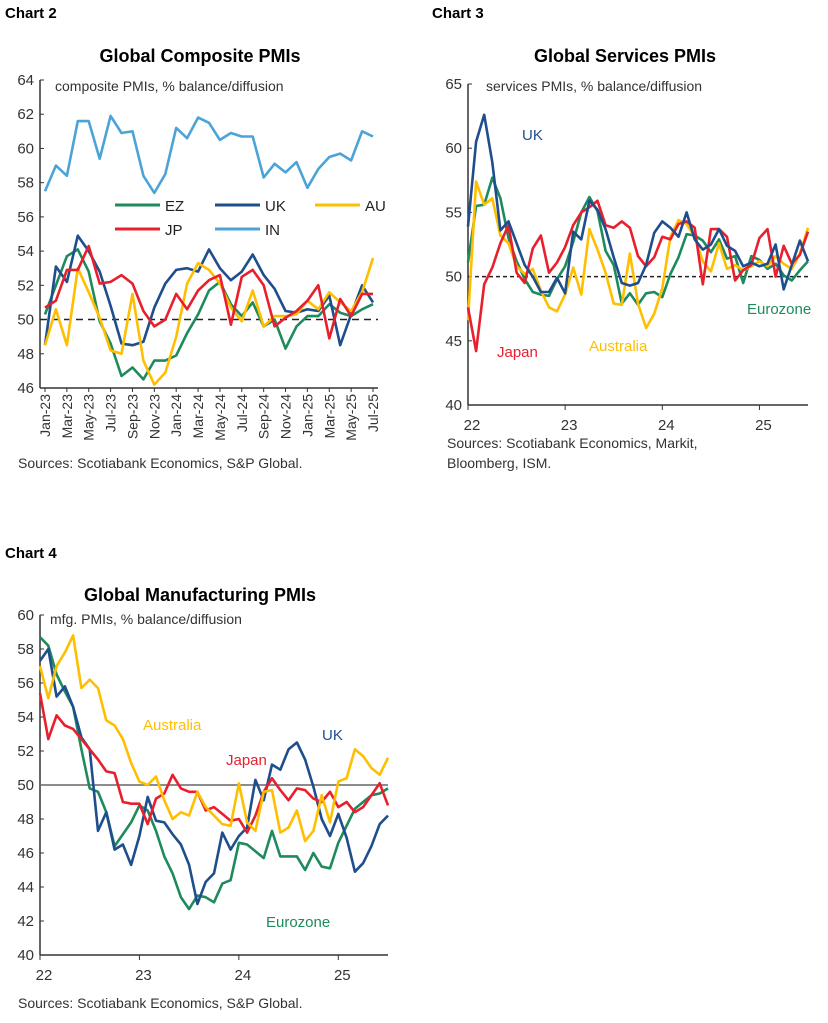 The width and height of the screenshot is (828, 1023). Describe the element at coordinates (329, 416) in the screenshot. I see `x-tick-label: Mar-25` at that location.